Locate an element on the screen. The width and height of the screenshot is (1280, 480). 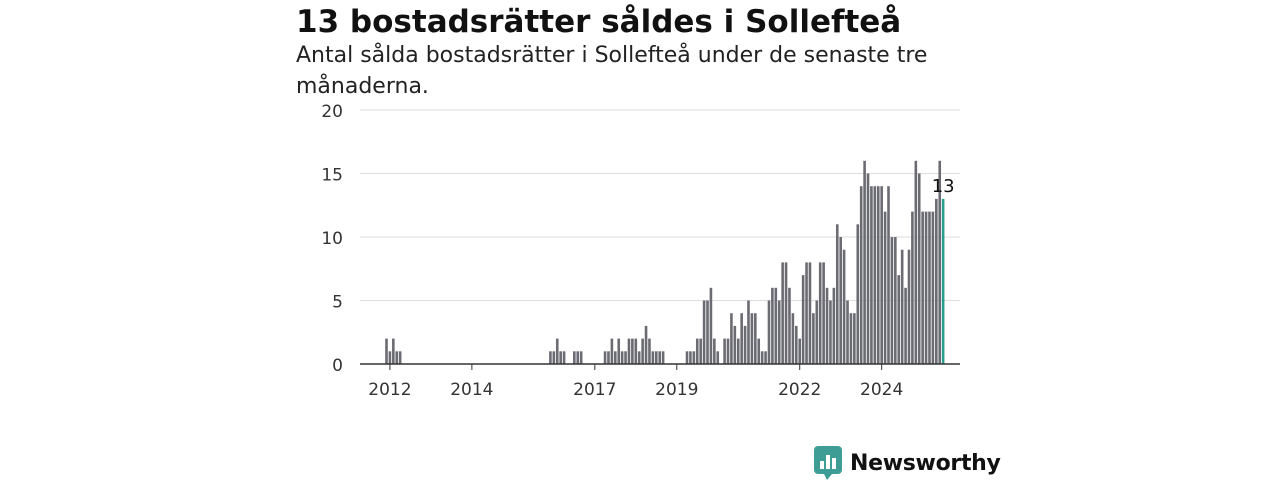
y-tick-label: 20 is located at coordinates (332, 112).